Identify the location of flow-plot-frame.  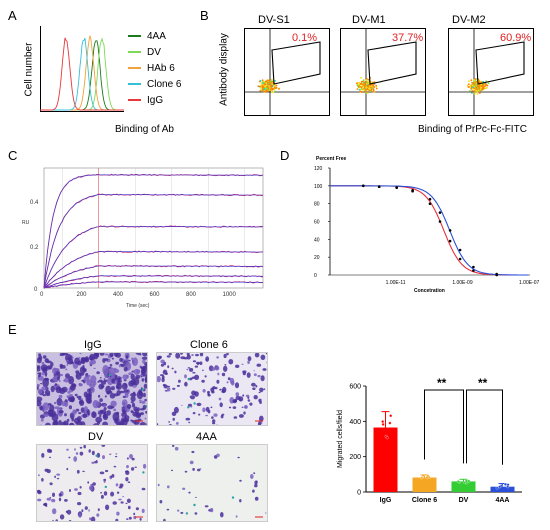
(491, 72).